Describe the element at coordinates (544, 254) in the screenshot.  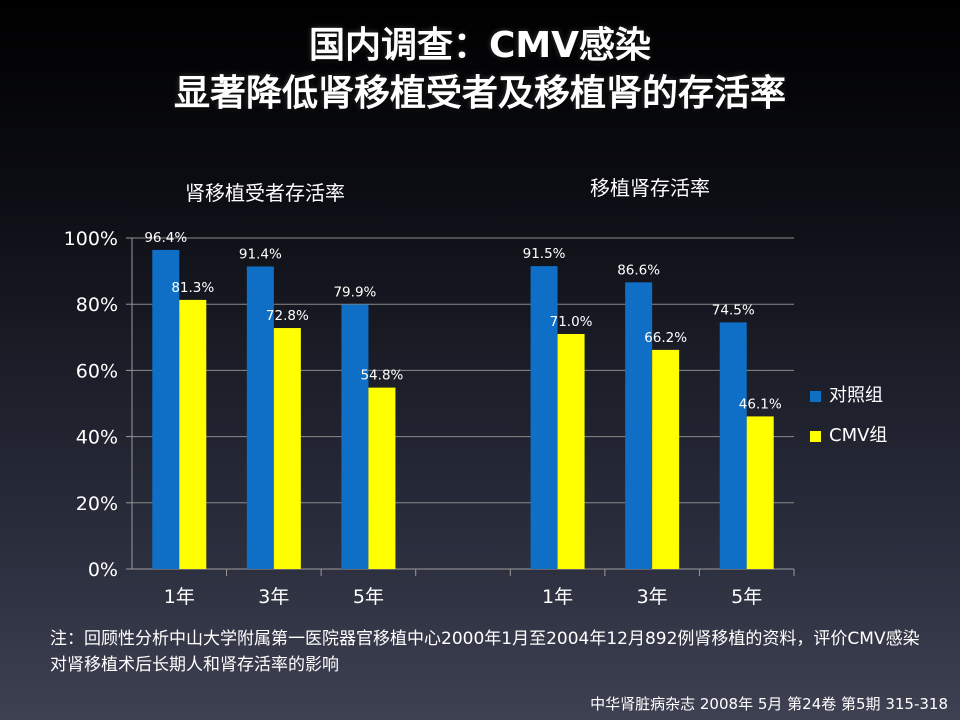
I see `data-label: 91.5%` at that location.